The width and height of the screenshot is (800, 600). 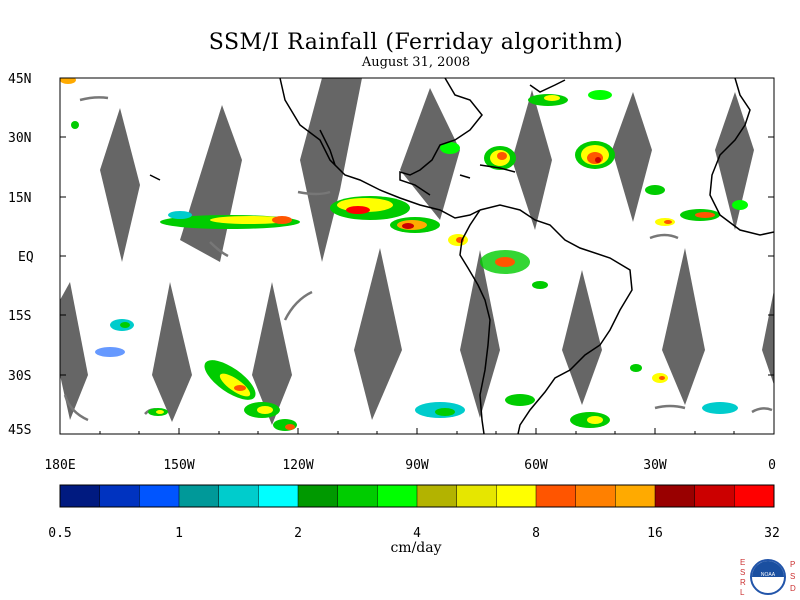 I want to click on logo-letter: D, so click(x=793, y=588).